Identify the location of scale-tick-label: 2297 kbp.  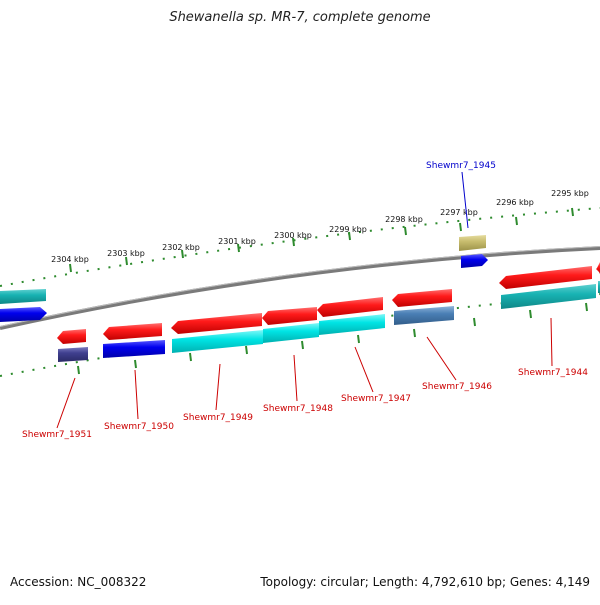
(459, 212).